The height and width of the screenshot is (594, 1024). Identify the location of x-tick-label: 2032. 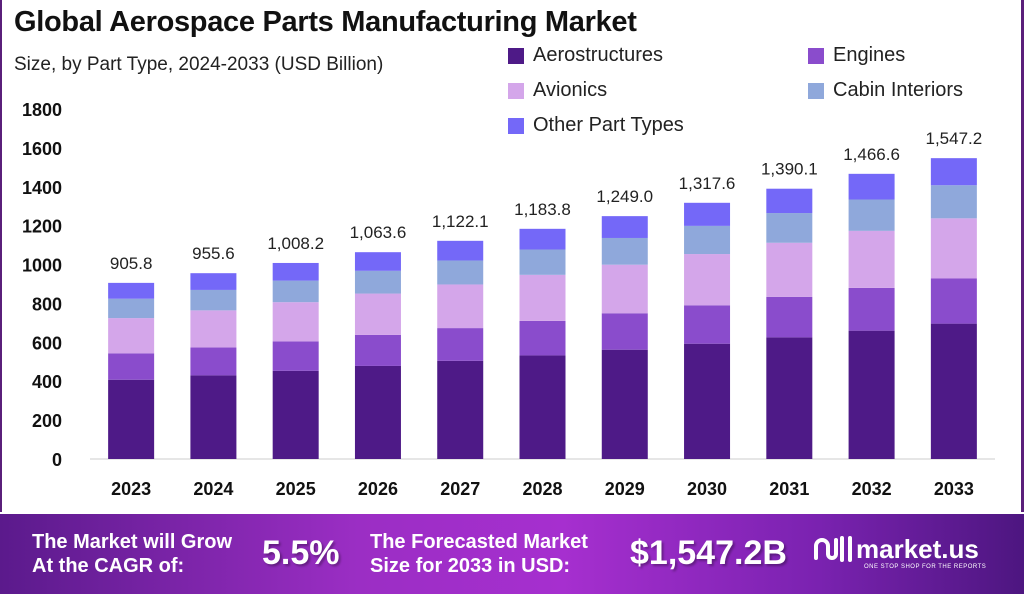
(872, 489).